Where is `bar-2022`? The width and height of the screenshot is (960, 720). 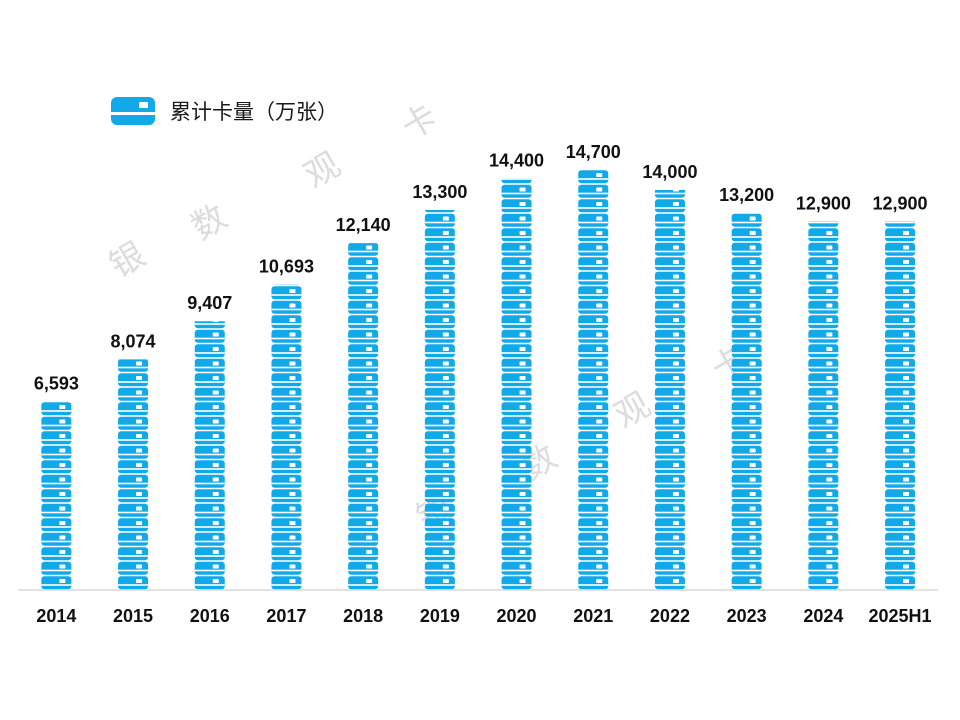 bar-2022 is located at coordinates (669, 390).